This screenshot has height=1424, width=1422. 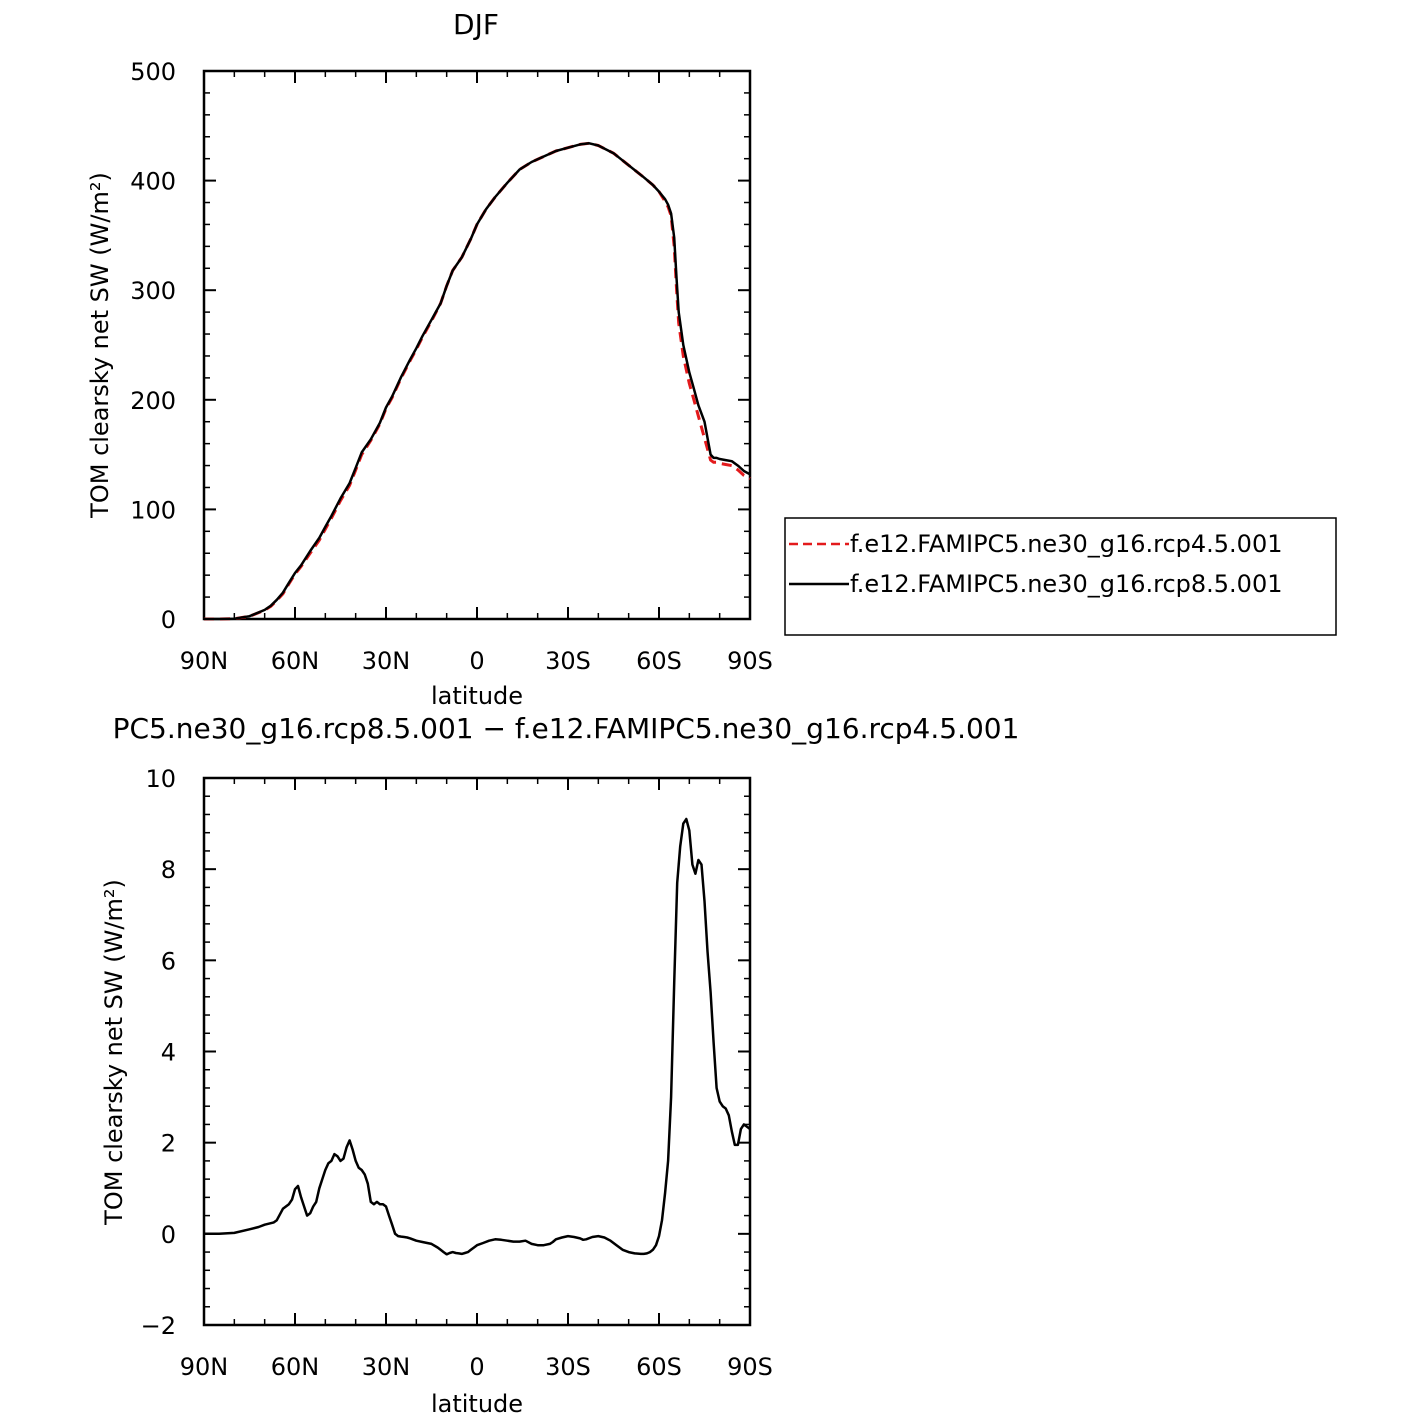 What do you see at coordinates (750, 661) in the screenshot?
I see `top-chart-xtick-label: 90S` at bounding box center [750, 661].